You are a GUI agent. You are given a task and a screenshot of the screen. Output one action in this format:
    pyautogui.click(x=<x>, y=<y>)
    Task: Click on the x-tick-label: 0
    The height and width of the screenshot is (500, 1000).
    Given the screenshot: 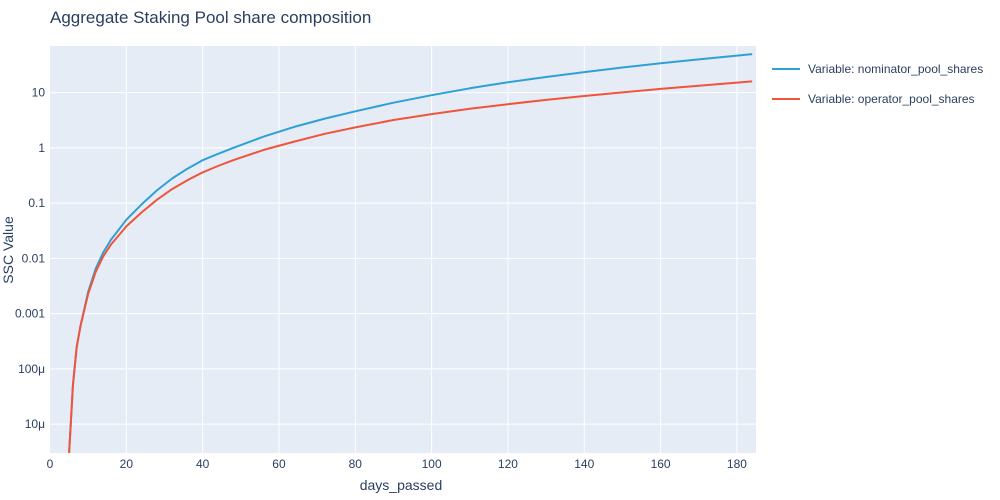 What is the action you would take?
    pyautogui.click(x=50, y=464)
    